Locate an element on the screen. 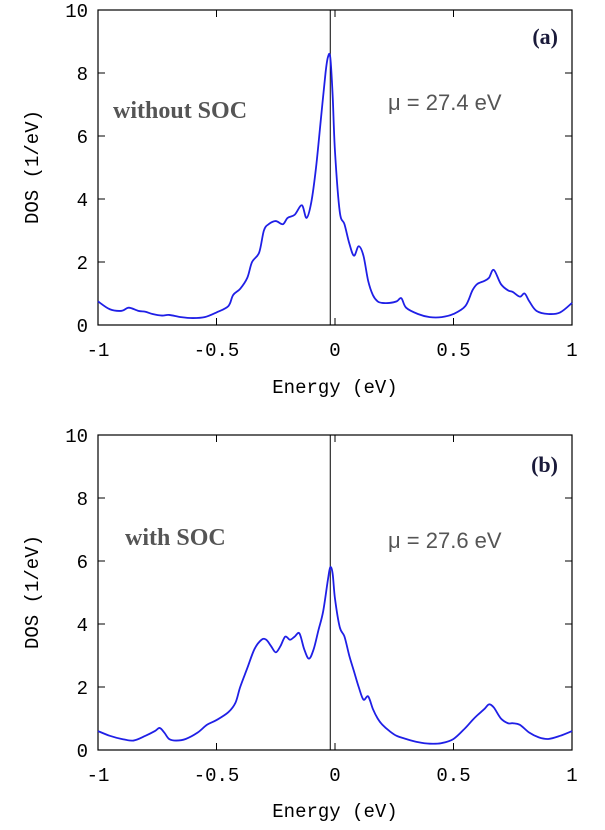  panel-a-xlabel: Energy (eV) is located at coordinates (334, 388).